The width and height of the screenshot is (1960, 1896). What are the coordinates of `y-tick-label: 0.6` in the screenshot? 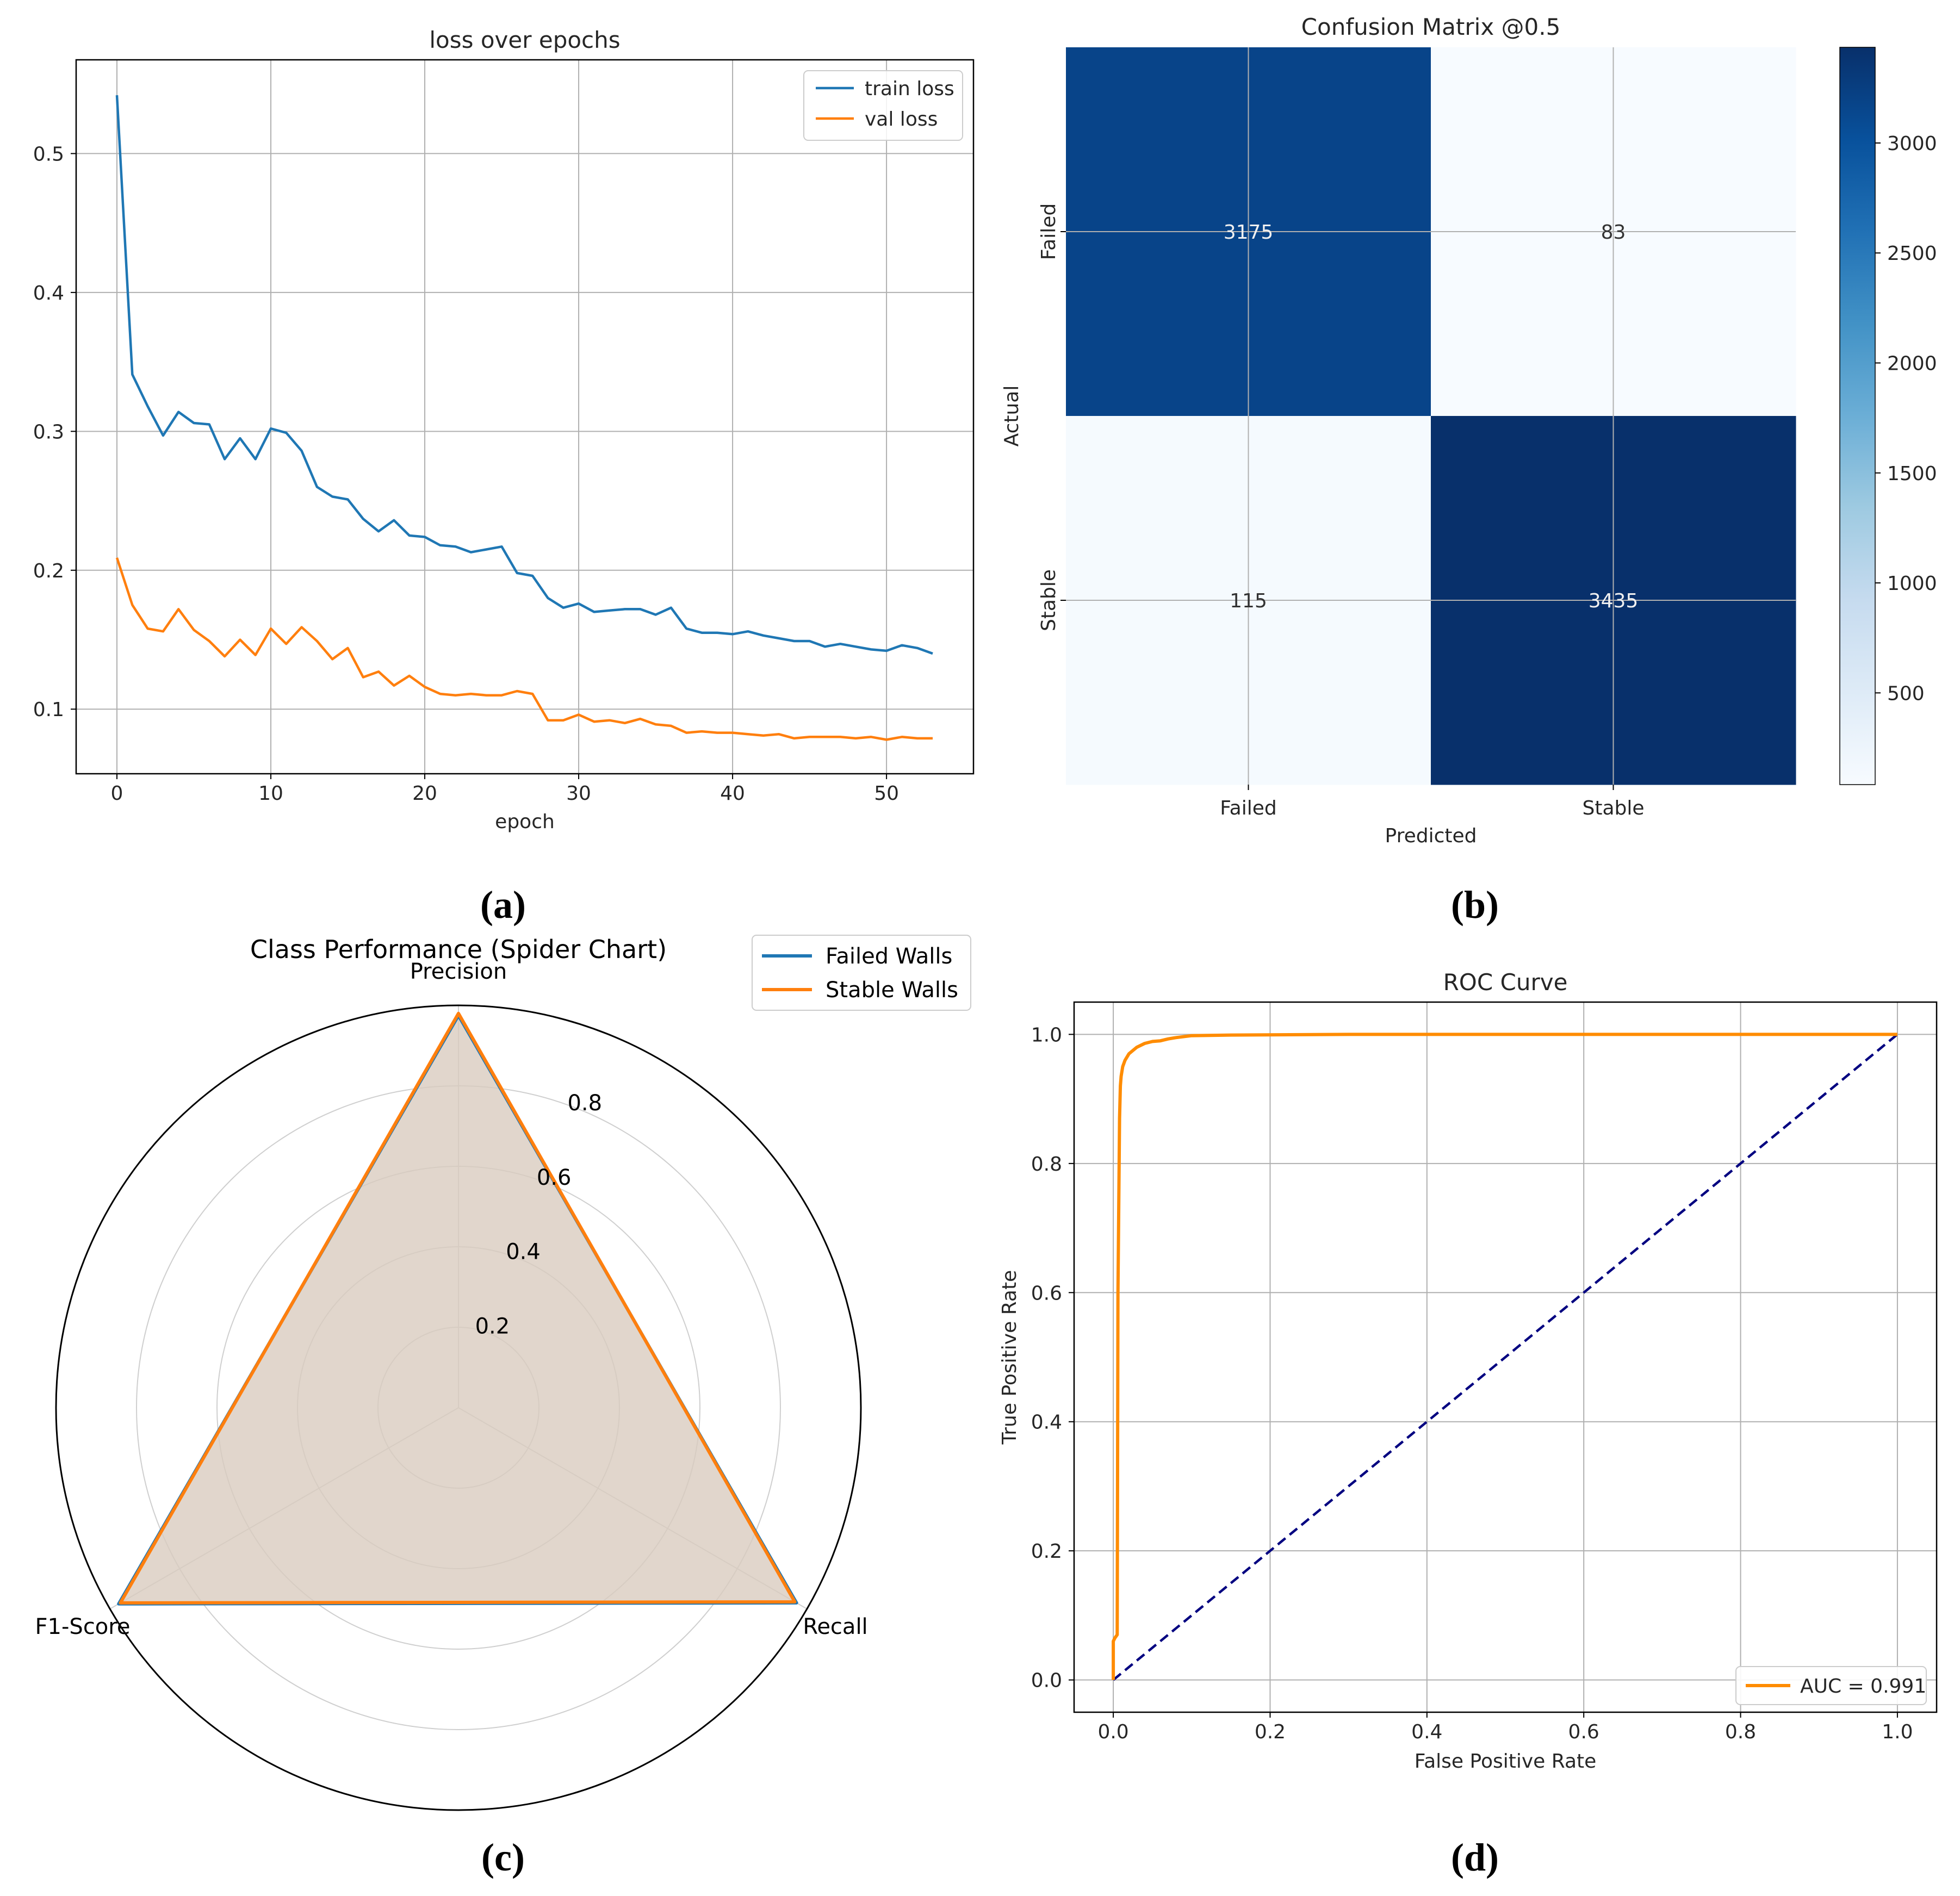 It's located at (1046, 1293).